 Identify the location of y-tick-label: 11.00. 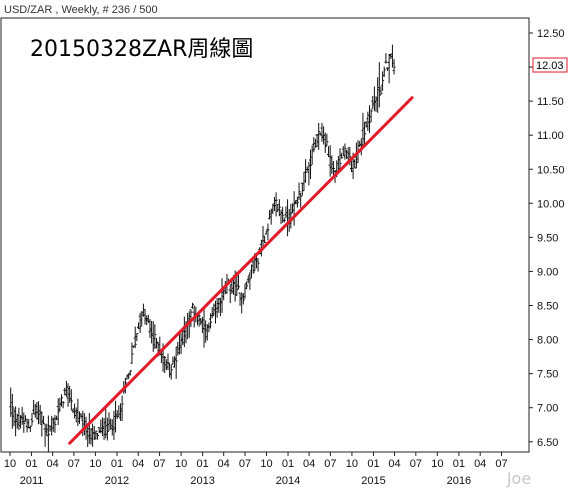
(550, 136).